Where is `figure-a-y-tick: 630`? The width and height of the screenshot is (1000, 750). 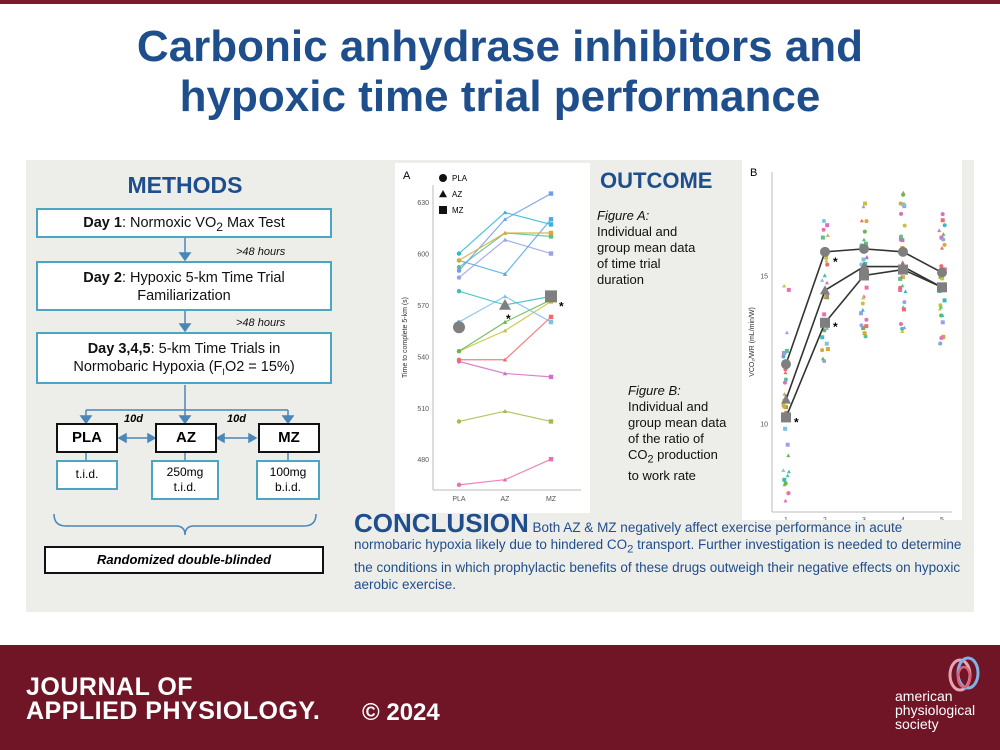
figure-a-y-tick: 630 is located at coordinates (423, 203).